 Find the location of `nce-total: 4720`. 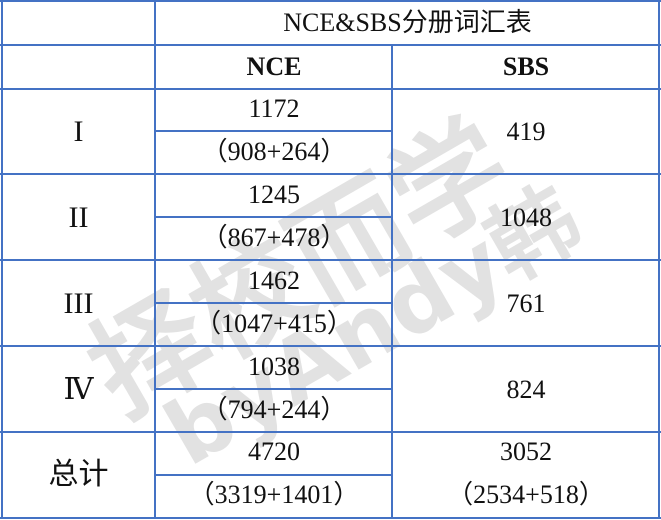

nce-total: 4720 is located at coordinates (274, 452).